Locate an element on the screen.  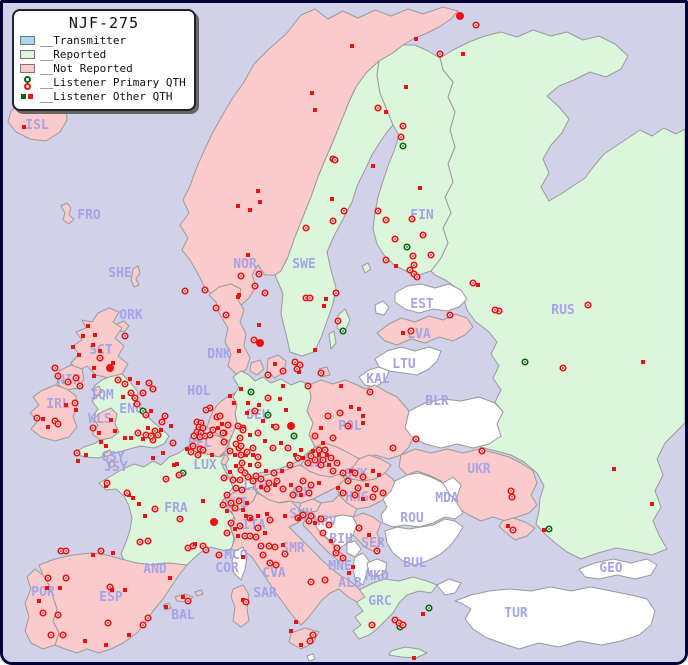
estonian-islands is located at coordinates (382, 308).